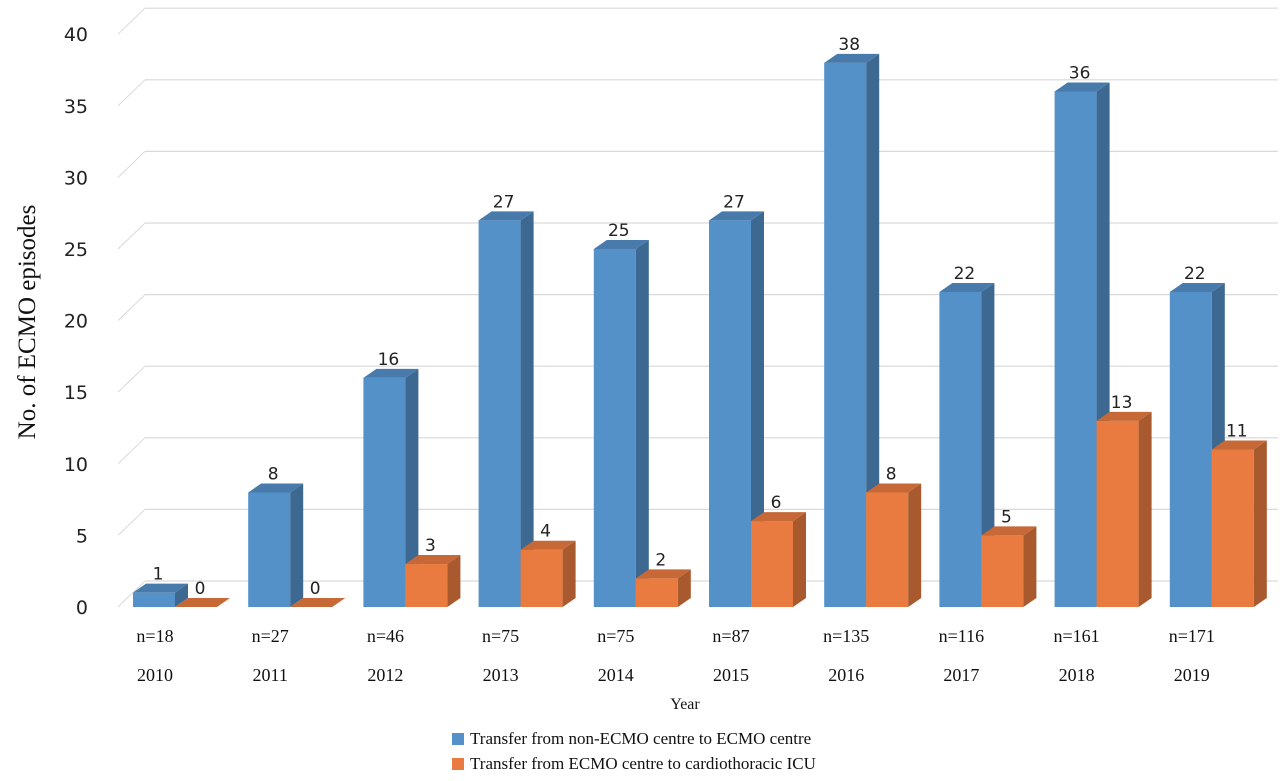 Image resolution: width=1282 pixels, height=781 pixels. I want to click on y-axis-label: No. of ECMO episodes, so click(27, 322).